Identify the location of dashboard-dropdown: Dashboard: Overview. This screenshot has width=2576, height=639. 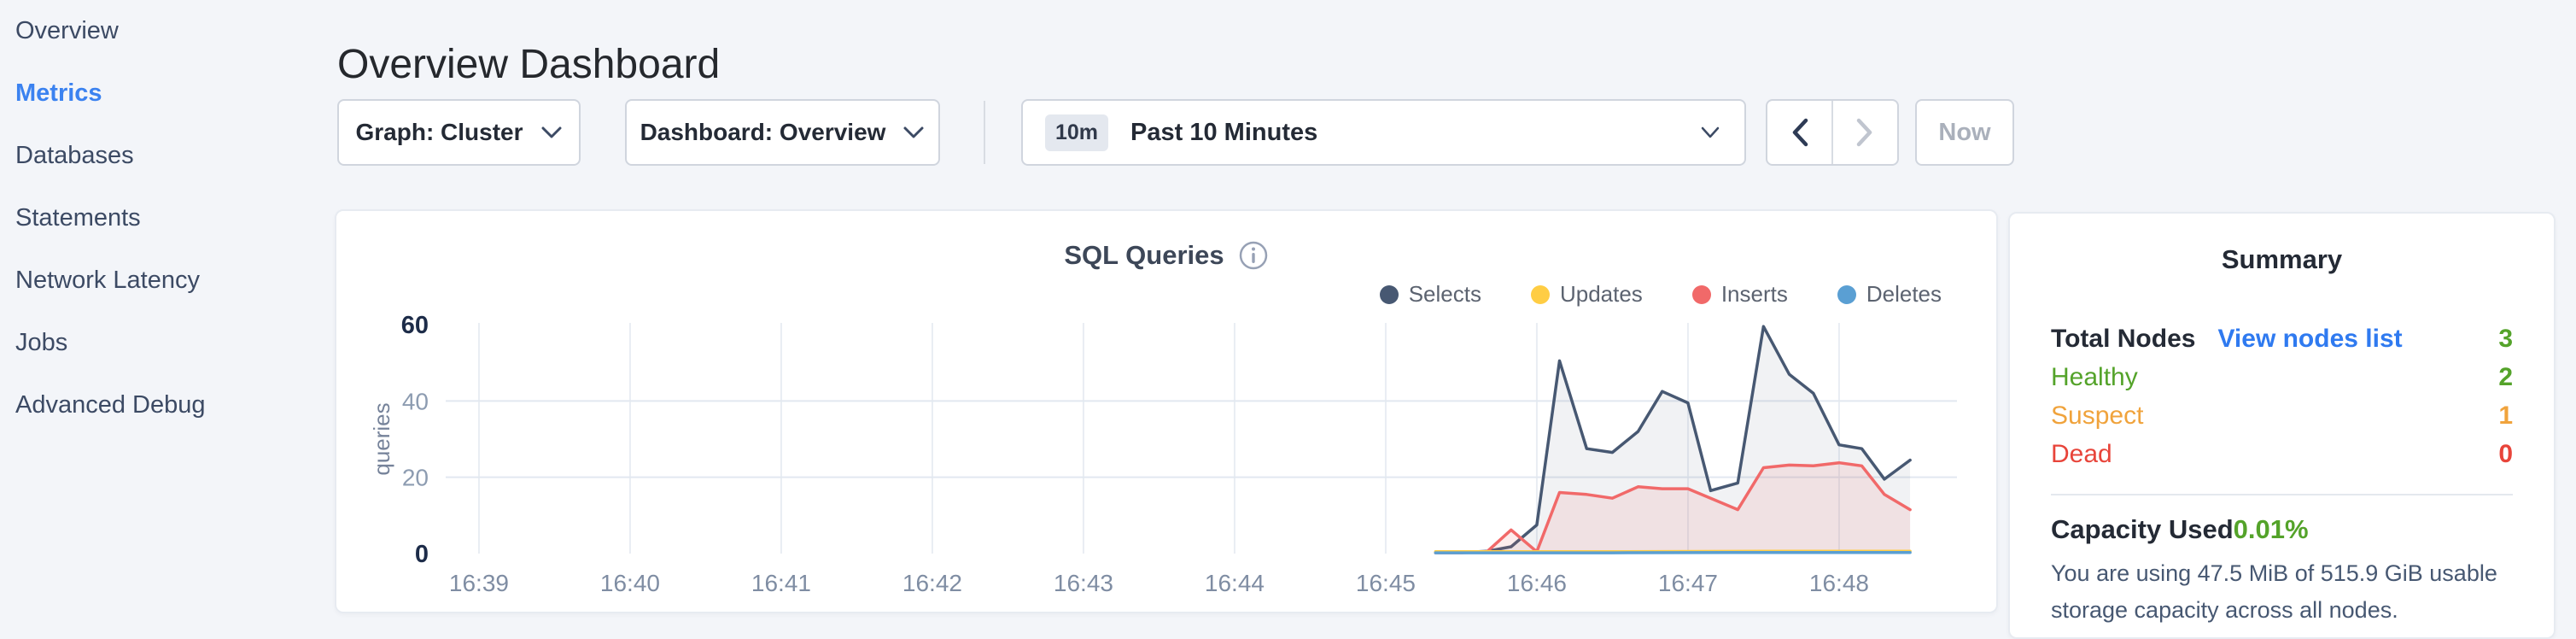
(782, 132).